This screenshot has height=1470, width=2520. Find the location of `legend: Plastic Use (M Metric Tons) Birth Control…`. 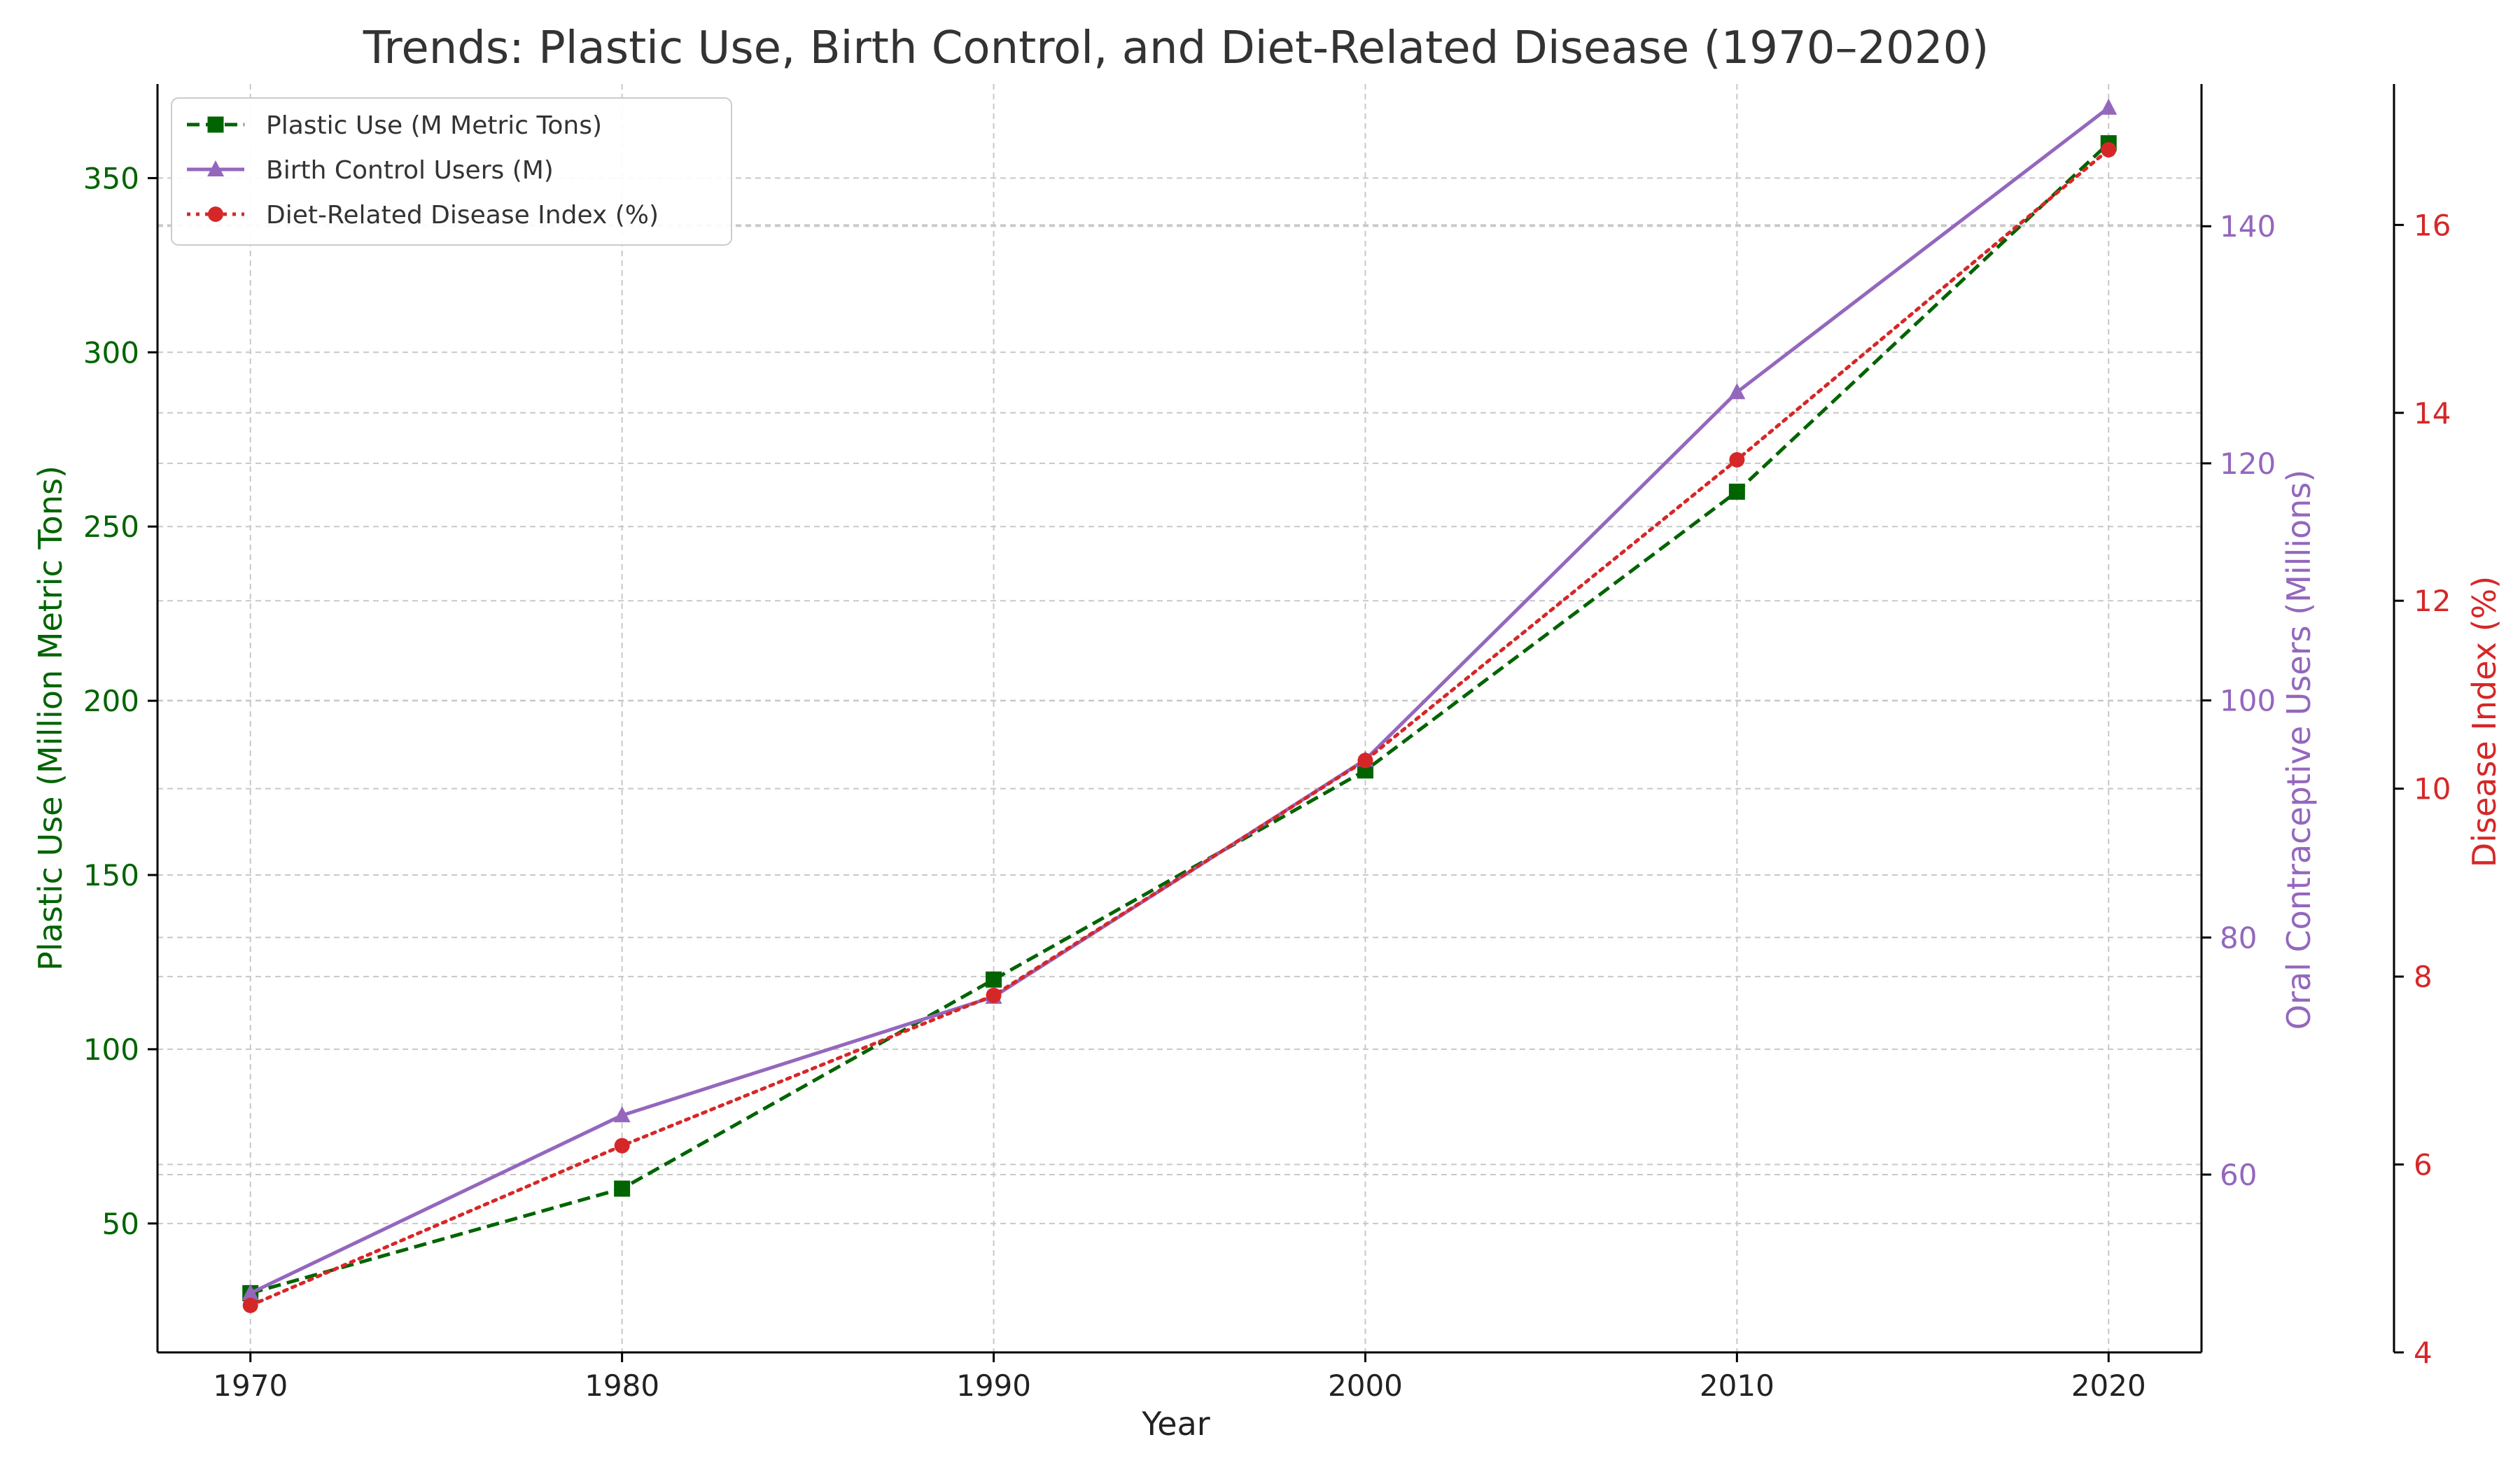

legend: Plastic Use (M Metric Tons) Birth Control… is located at coordinates (451, 171).